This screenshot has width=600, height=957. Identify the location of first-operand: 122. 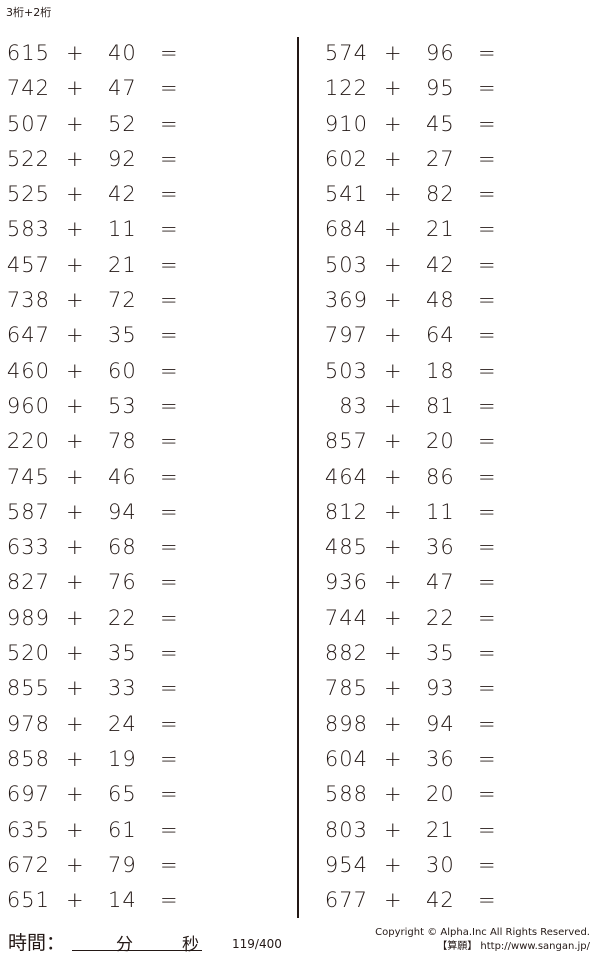
(346, 88).